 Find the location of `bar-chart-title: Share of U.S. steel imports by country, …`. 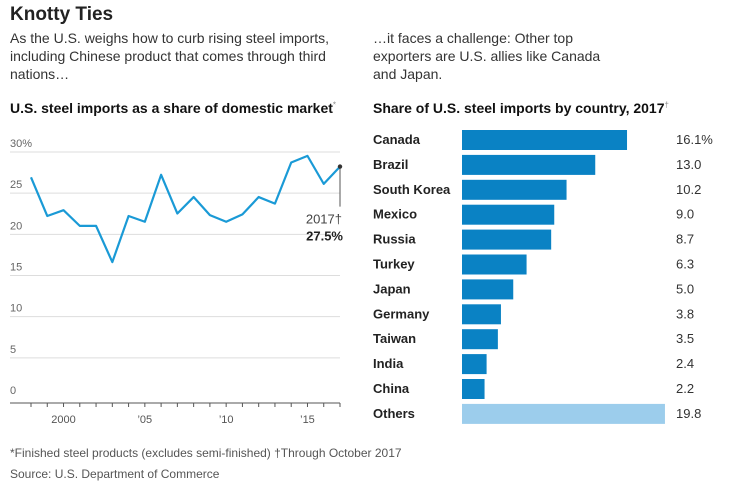

bar-chart-title: Share of U.S. steel imports by country, … is located at coordinates (521, 108).